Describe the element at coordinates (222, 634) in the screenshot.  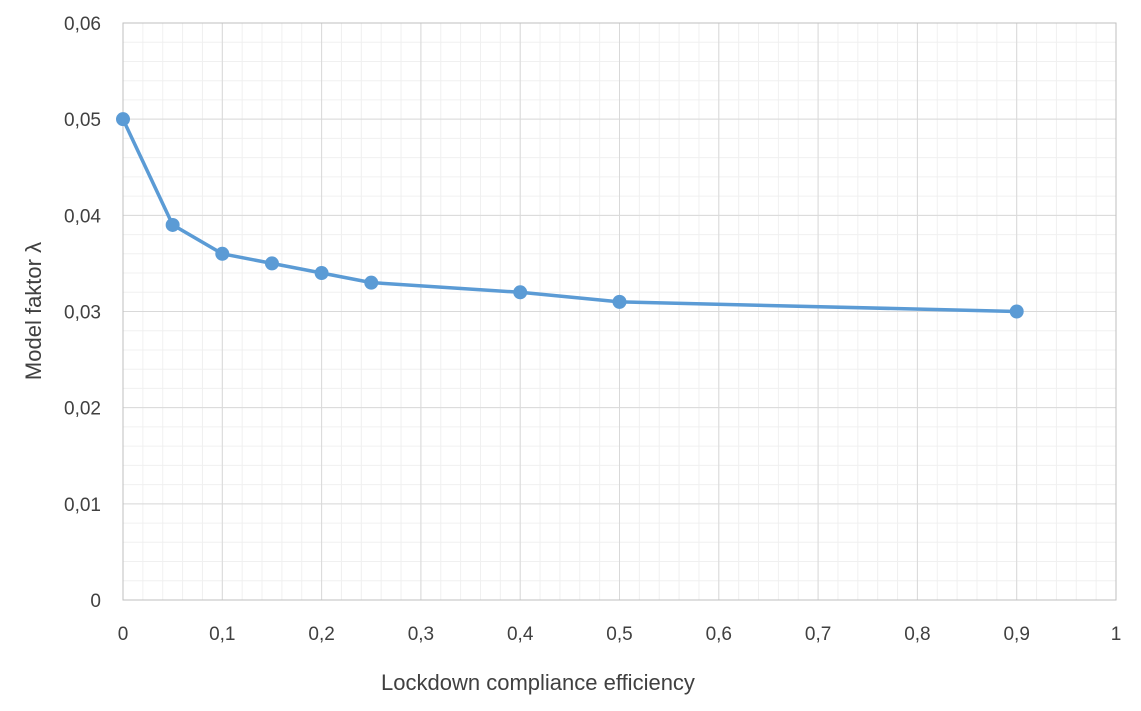
I see `x-tick-label: 0,1` at that location.